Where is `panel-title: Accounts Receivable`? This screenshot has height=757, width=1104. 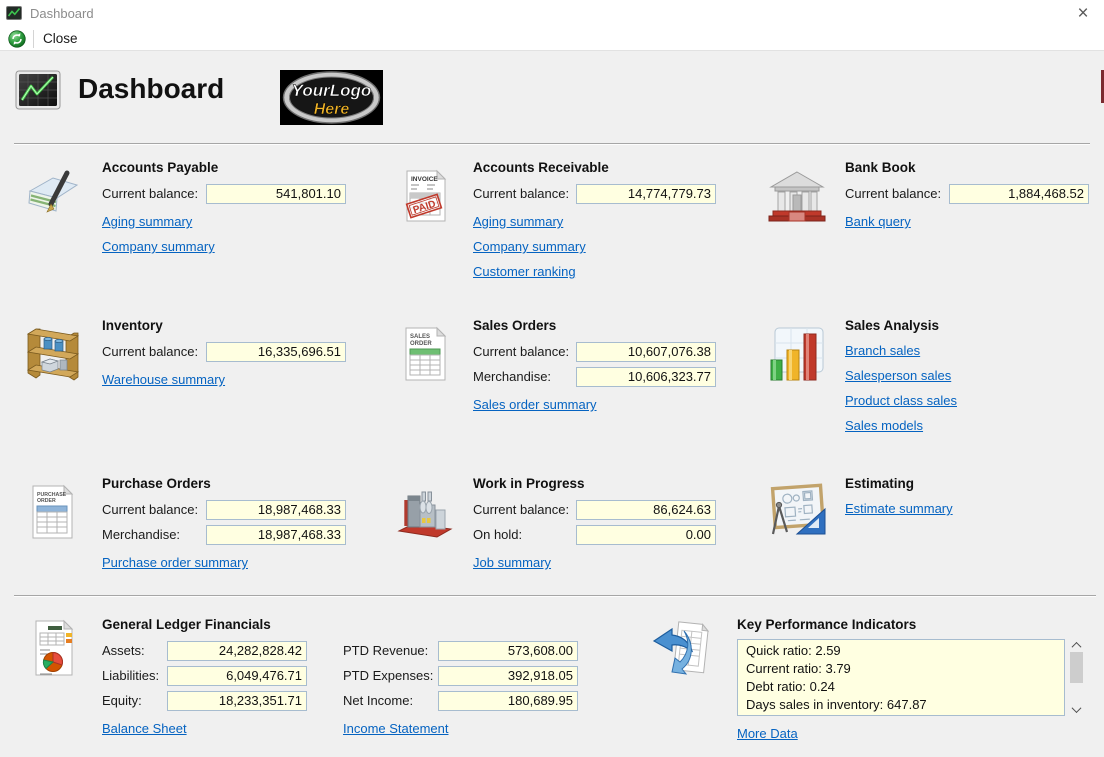 panel-title: Accounts Receivable is located at coordinates (541, 167).